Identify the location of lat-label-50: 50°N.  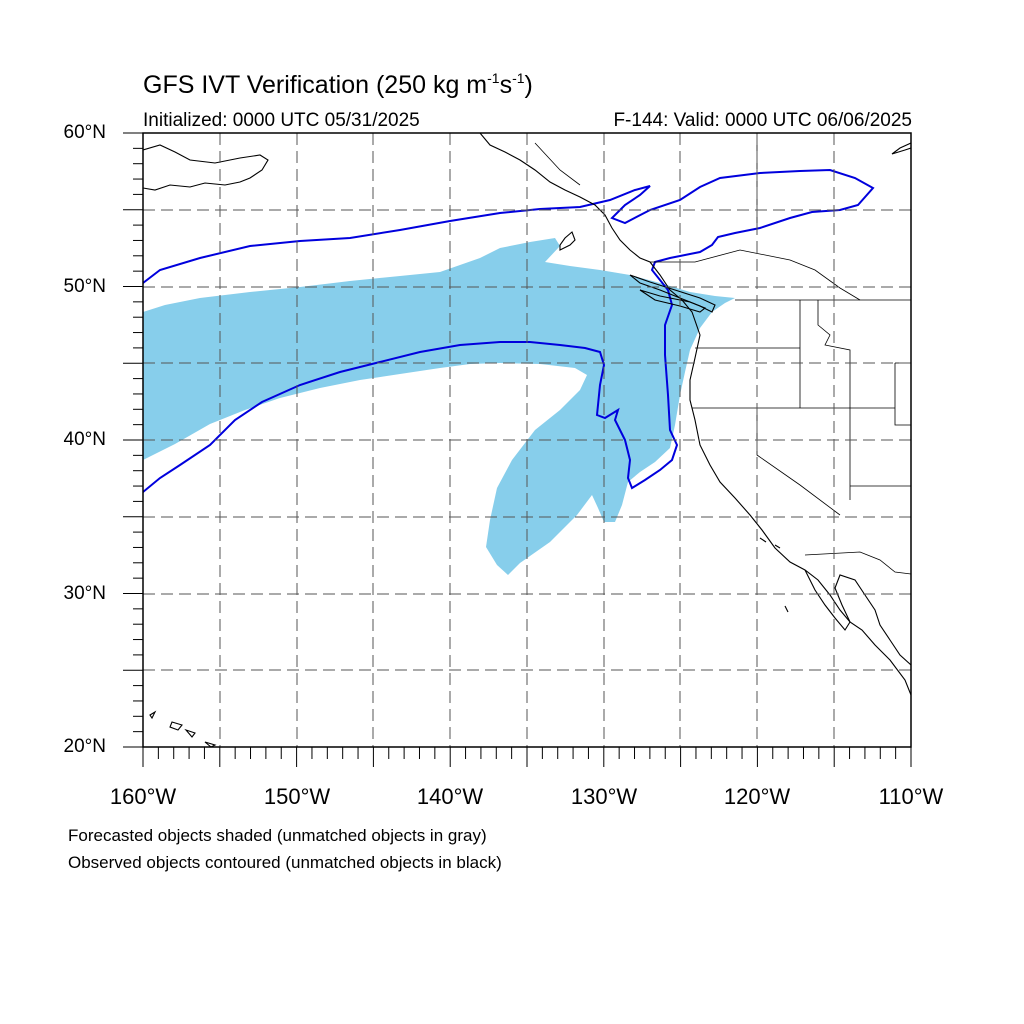
(84, 286).